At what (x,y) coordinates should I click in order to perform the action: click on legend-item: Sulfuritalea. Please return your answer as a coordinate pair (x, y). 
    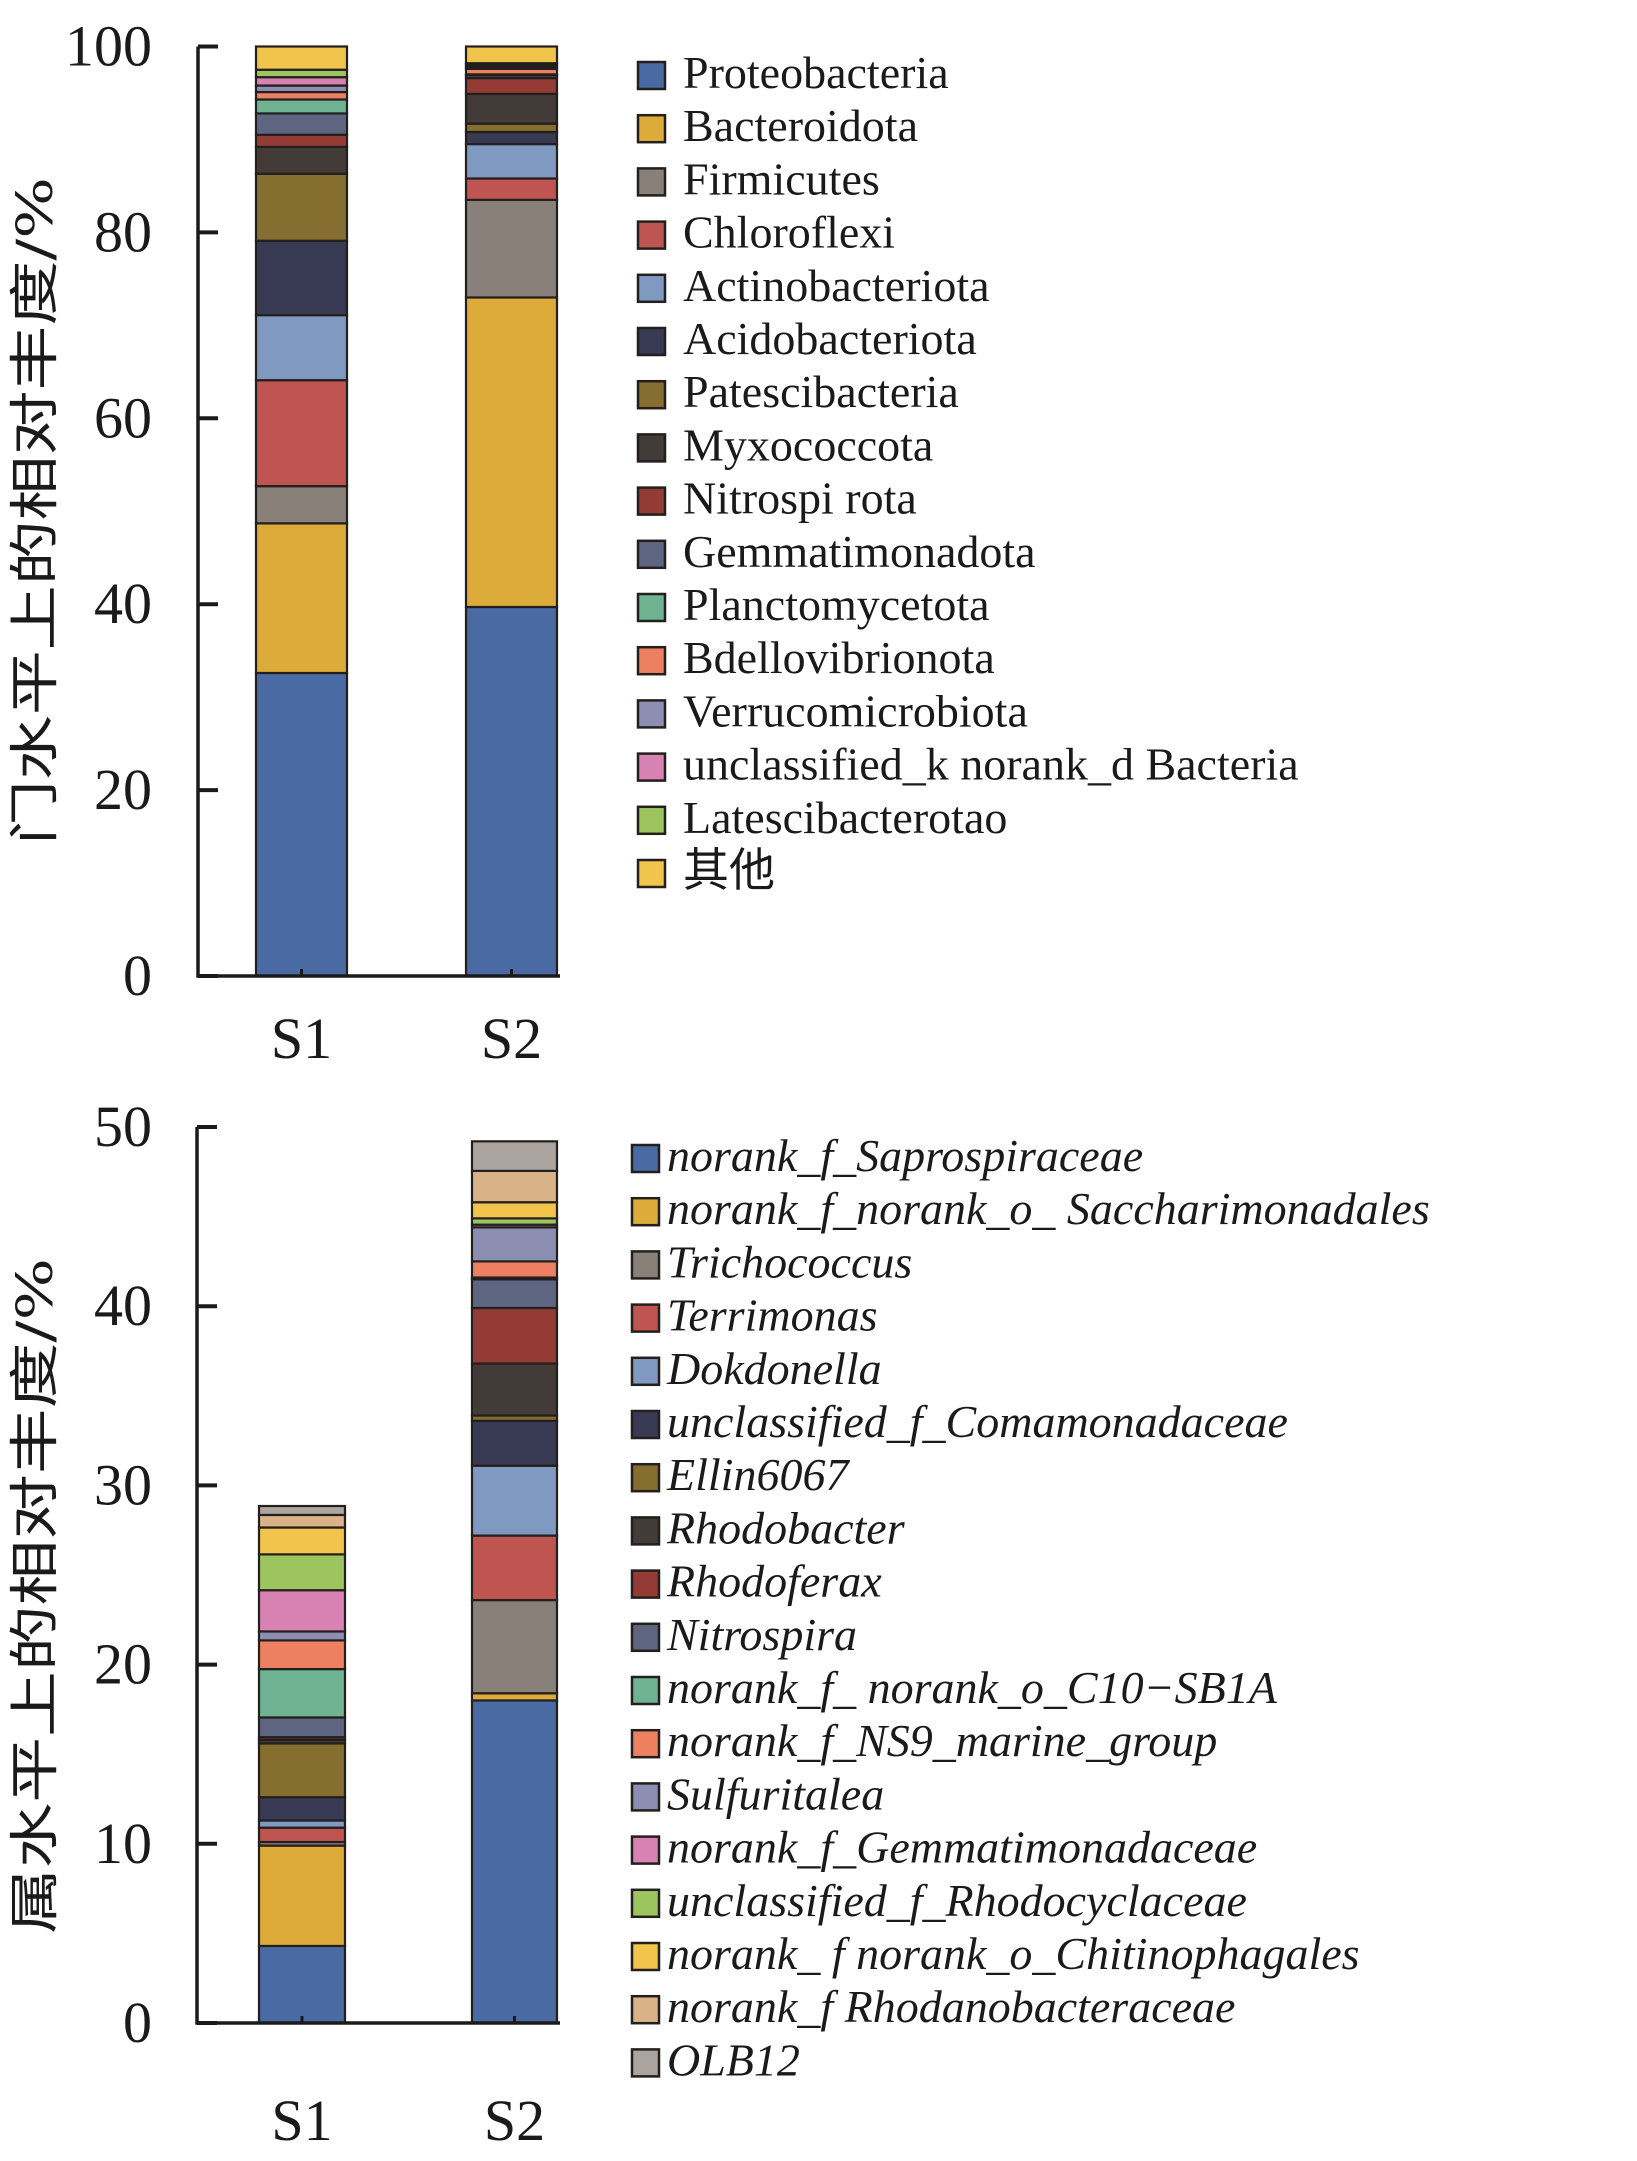
    Looking at the image, I should click on (757, 1793).